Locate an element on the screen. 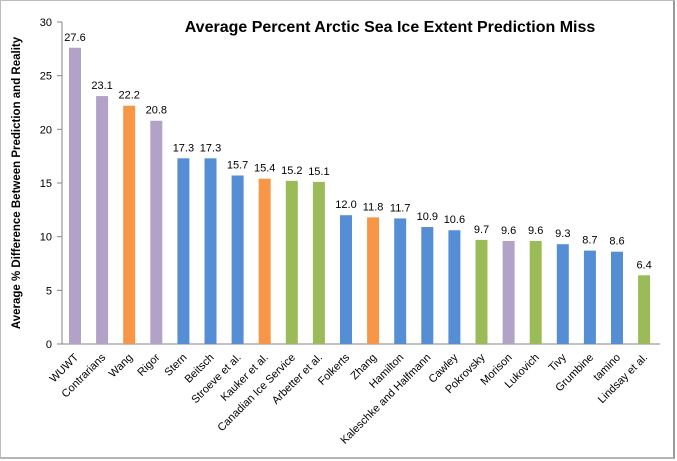  data-label: 11.7 is located at coordinates (400, 208).